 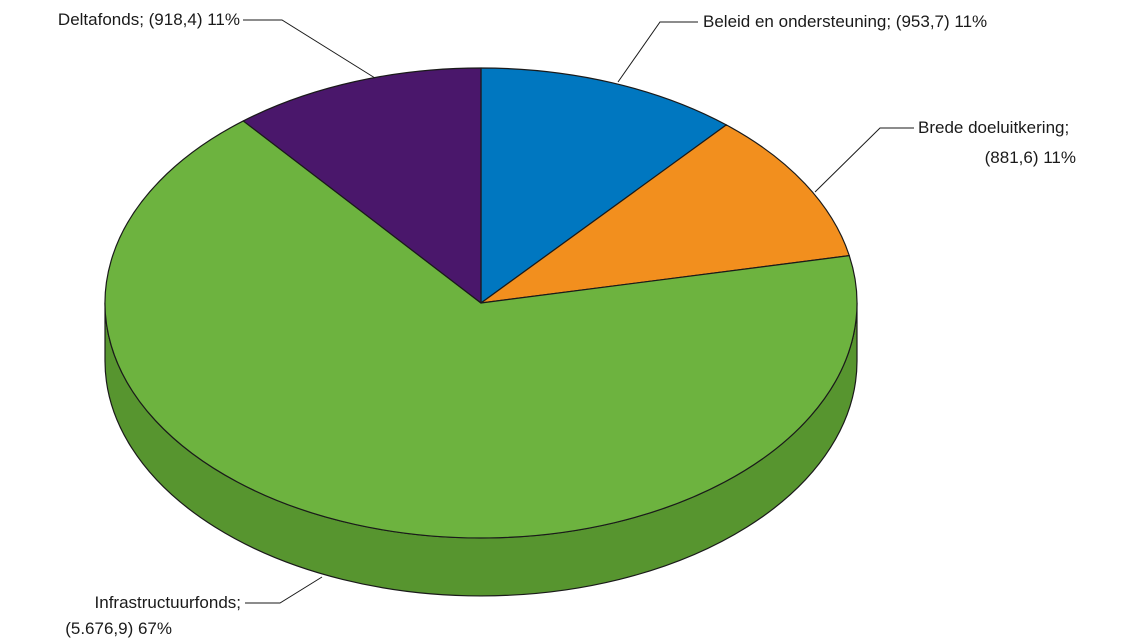 I want to click on pie-slice-brede-doeluitkering, so click(x=665, y=214).